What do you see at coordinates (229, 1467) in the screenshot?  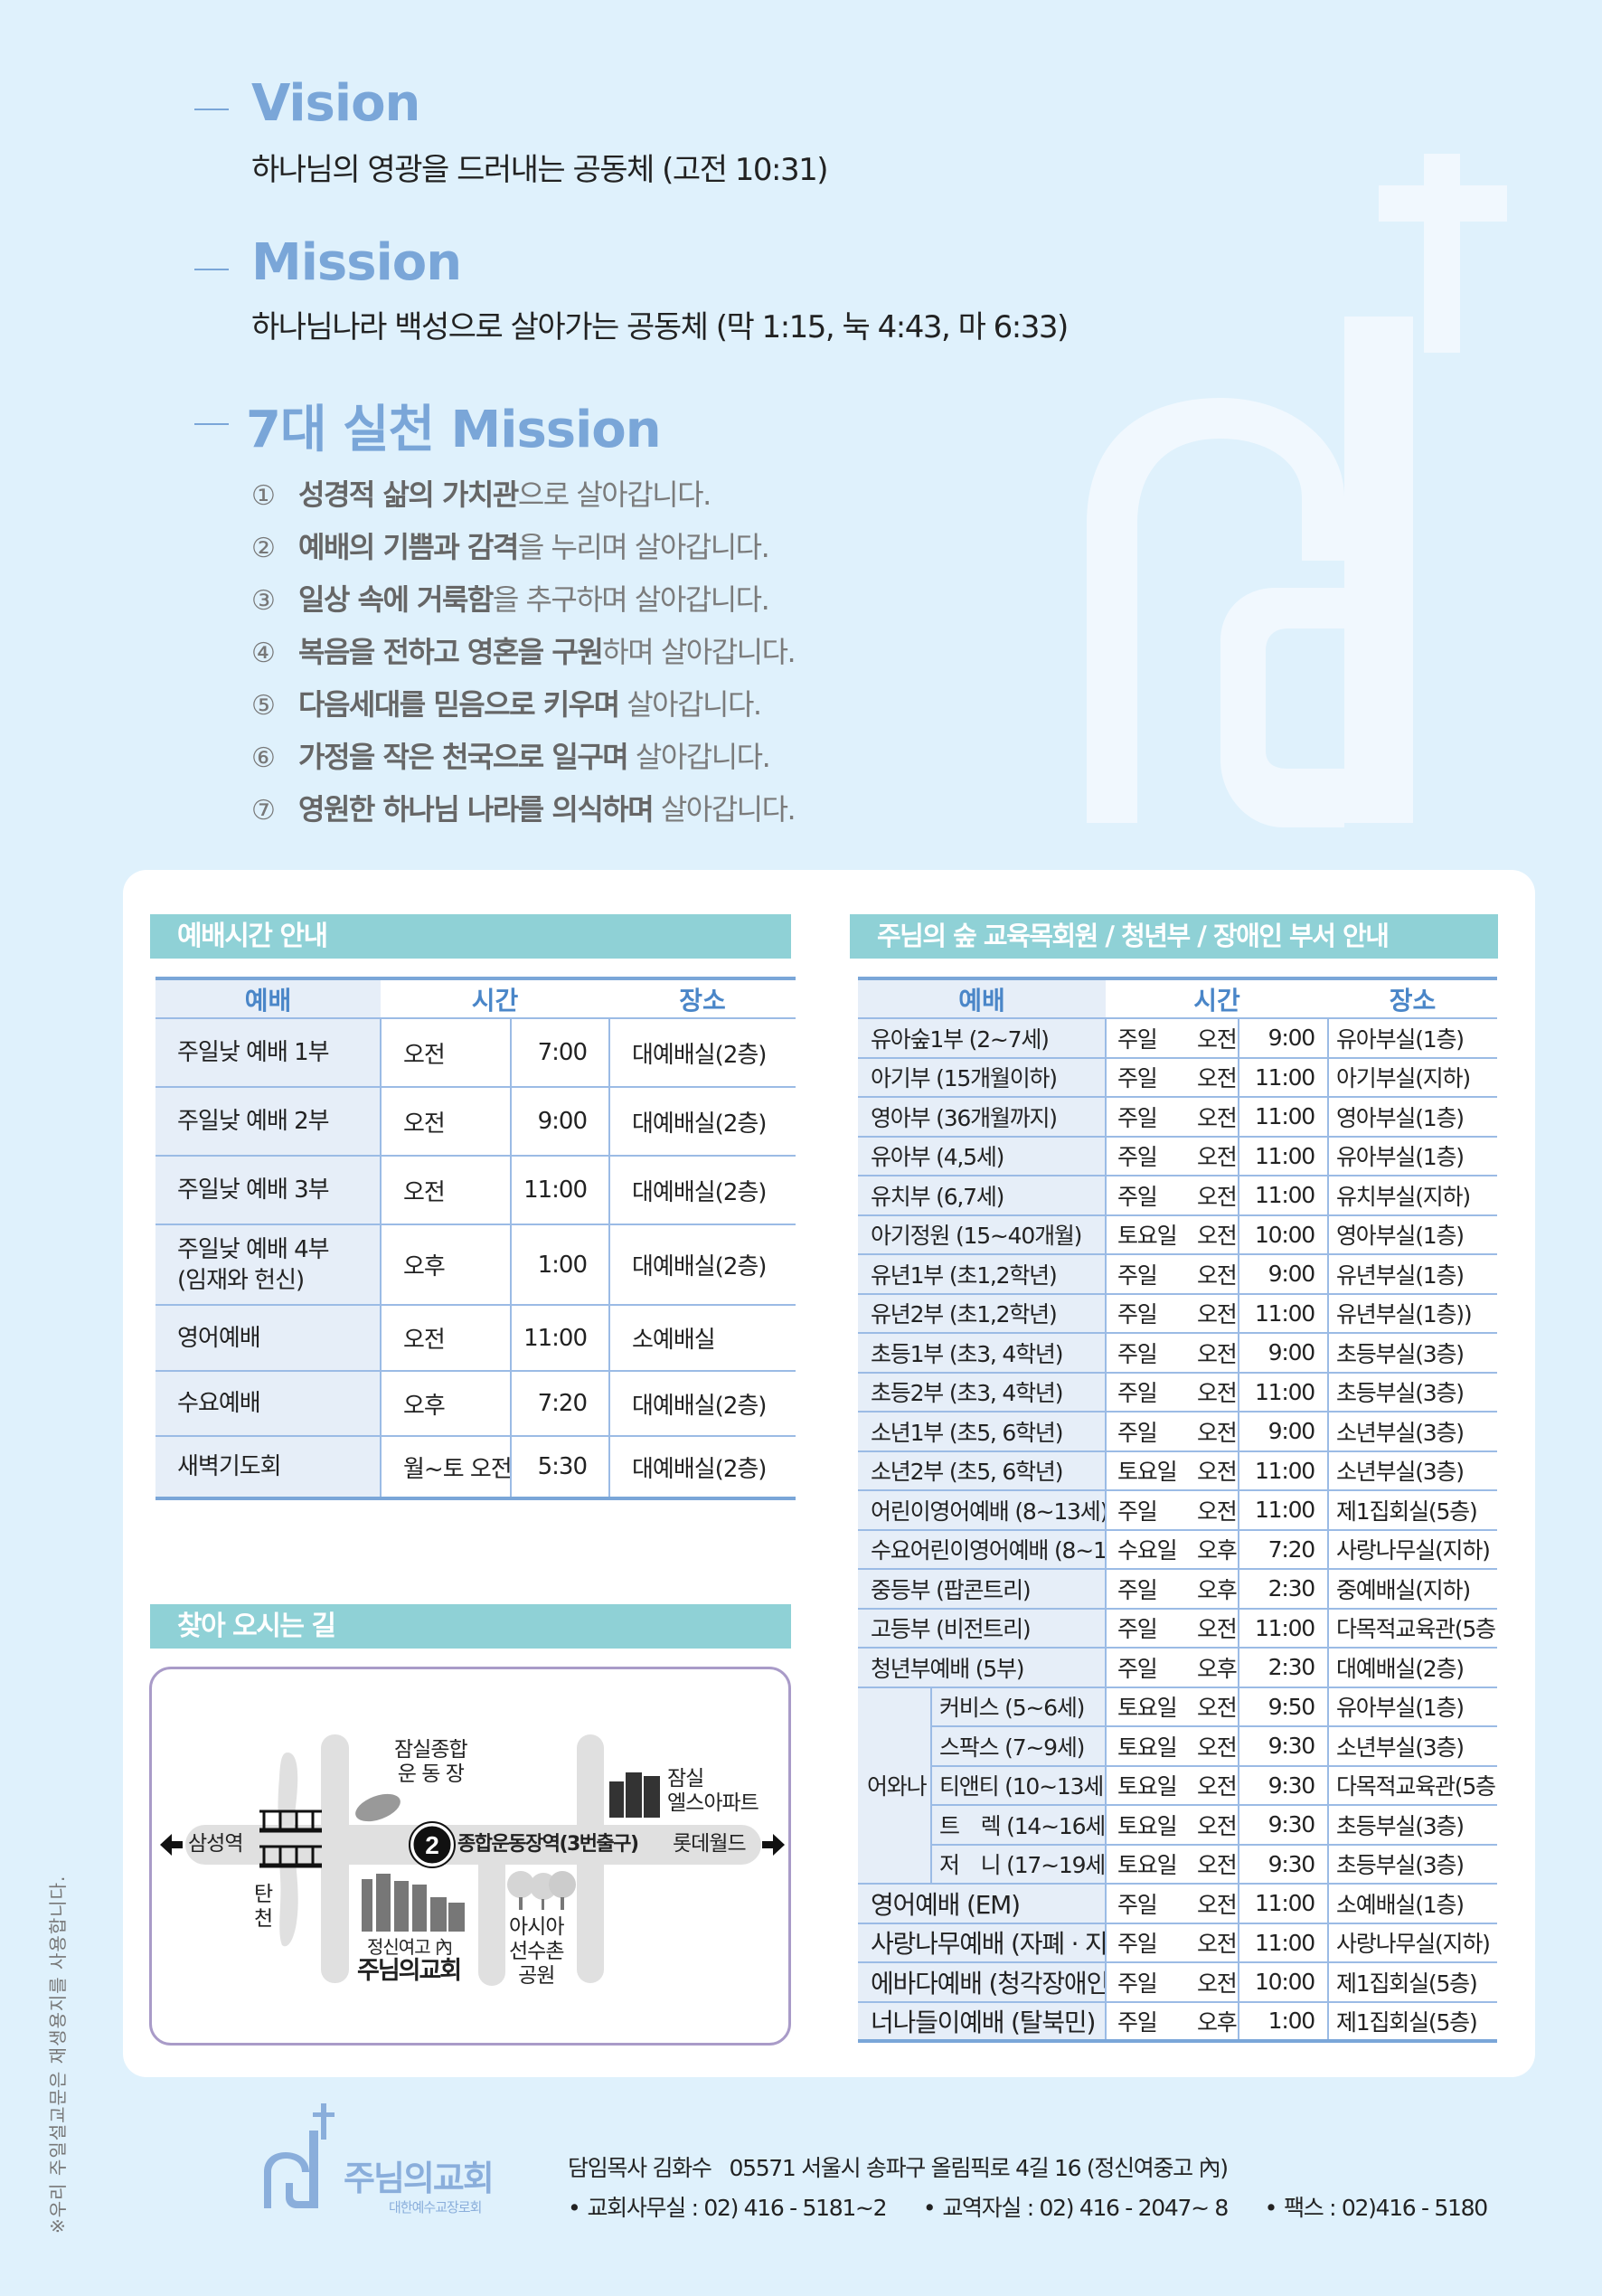 I see `worship-name-text: 새벽기도회` at bounding box center [229, 1467].